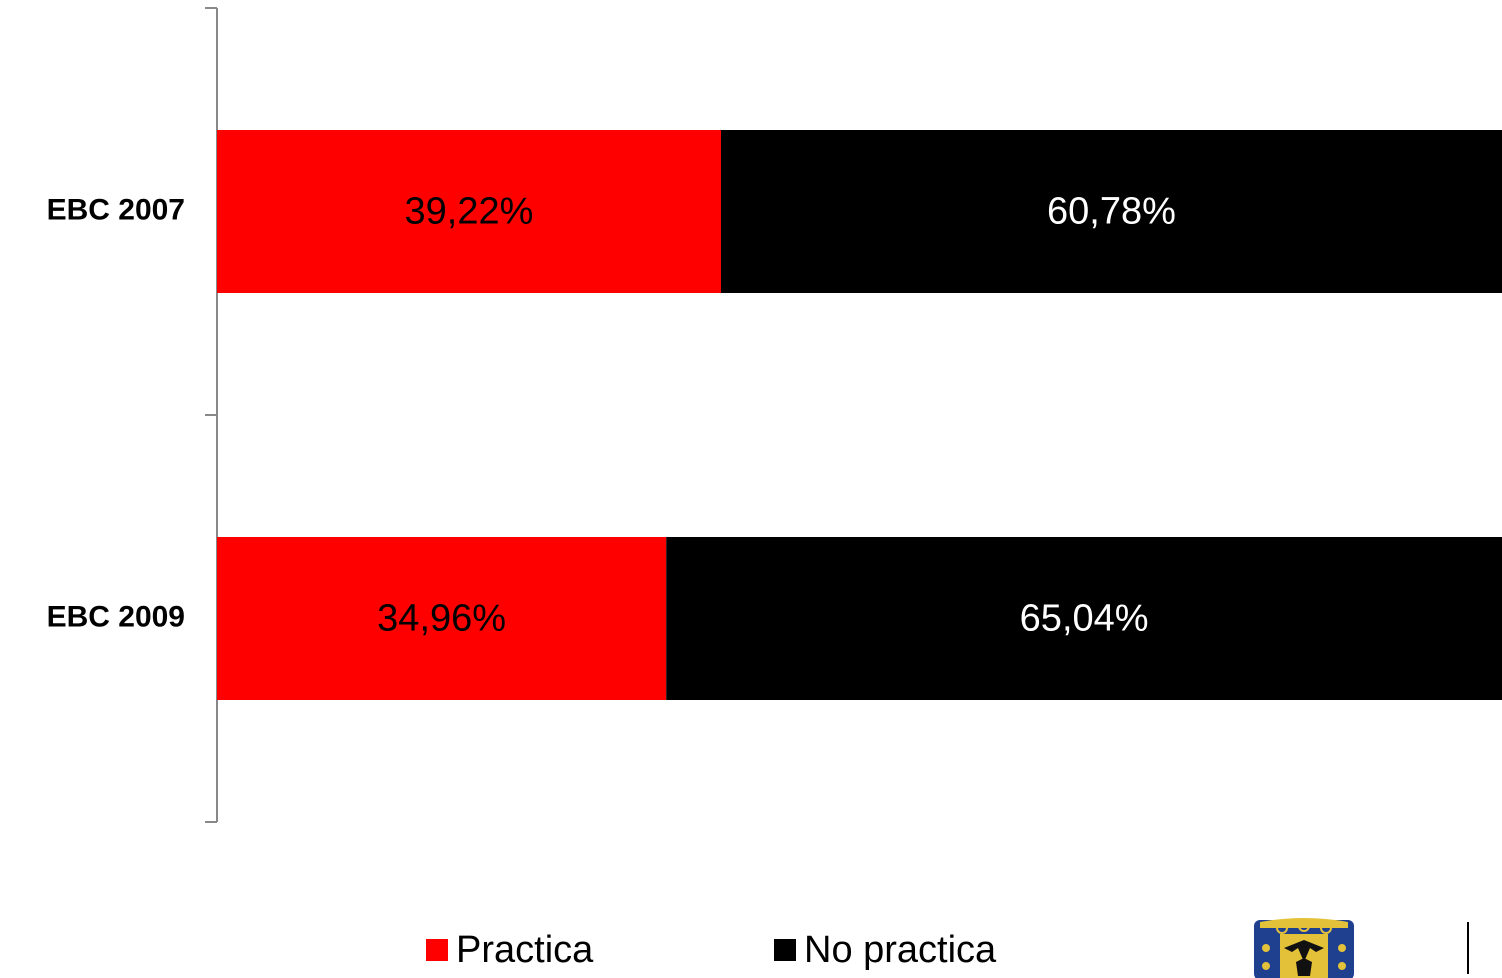 The width and height of the screenshot is (1502, 978). I want to click on data-label: 65,04%, so click(1084, 619).